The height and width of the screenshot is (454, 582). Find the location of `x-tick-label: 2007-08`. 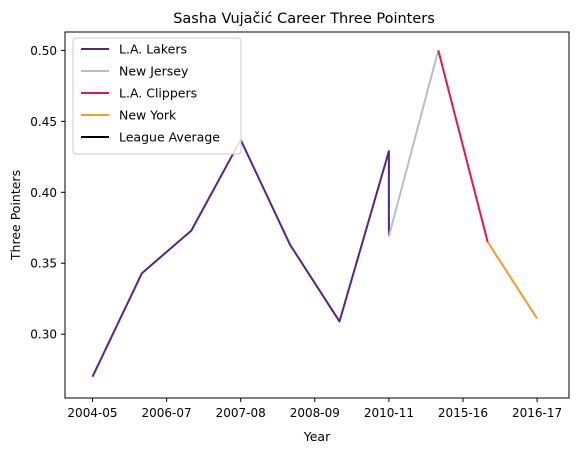

x-tick-label: 2007-08 is located at coordinates (241, 413).